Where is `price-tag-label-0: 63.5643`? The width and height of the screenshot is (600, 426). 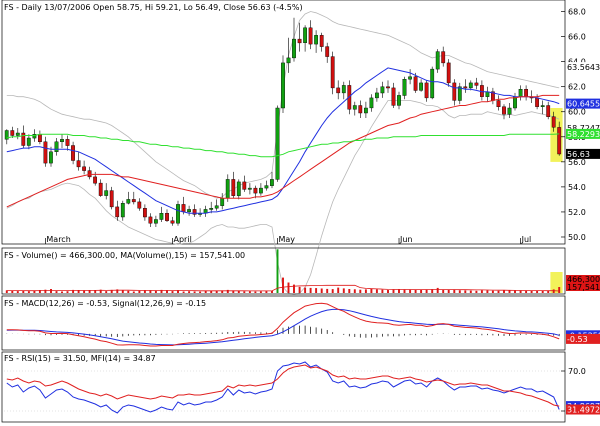
price-tag-label-0: 63.5643 is located at coordinates (583, 67).